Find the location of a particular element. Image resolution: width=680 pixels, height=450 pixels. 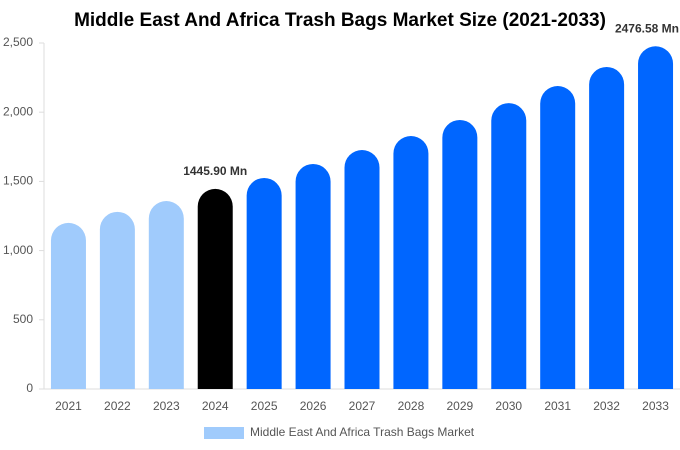

x-tick-label: 2030 is located at coordinates (508, 406).